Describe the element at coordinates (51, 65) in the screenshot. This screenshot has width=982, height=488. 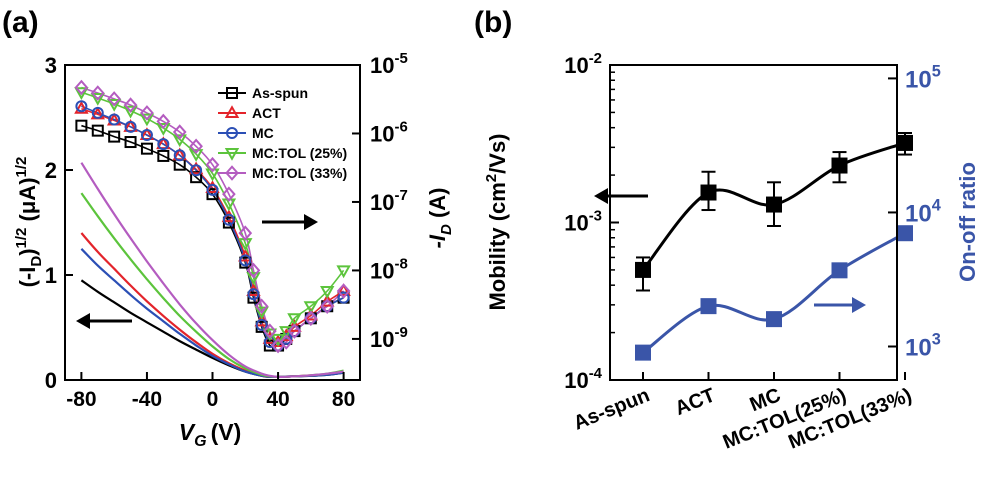
I see `y-left-tick-label: 3` at that location.